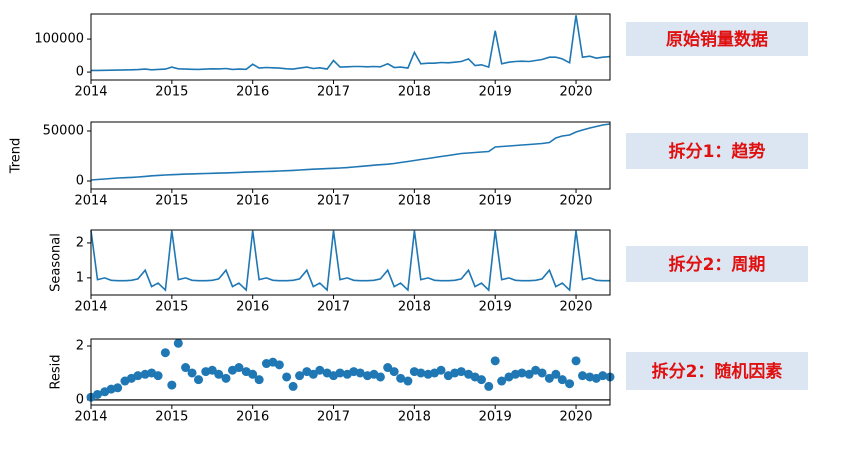  I want to click on y-tick-label: 1, so click(80, 277).